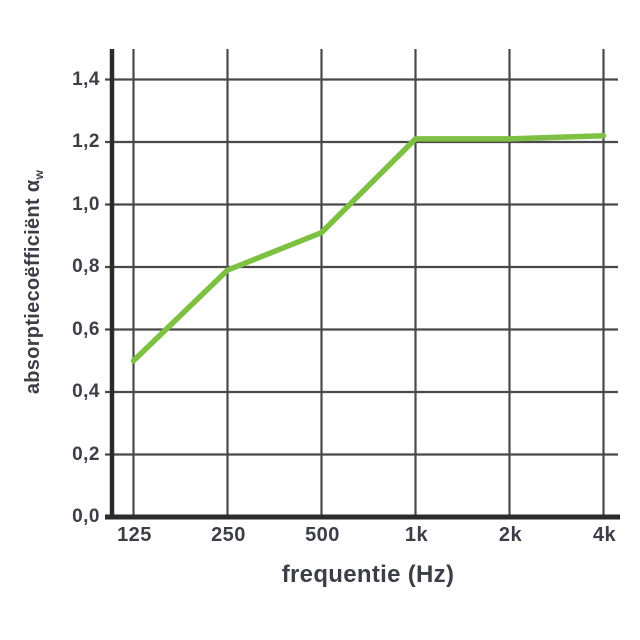 The height and width of the screenshot is (640, 640). What do you see at coordinates (39, 174) in the screenshot?
I see `alpha-subscript: w` at bounding box center [39, 174].